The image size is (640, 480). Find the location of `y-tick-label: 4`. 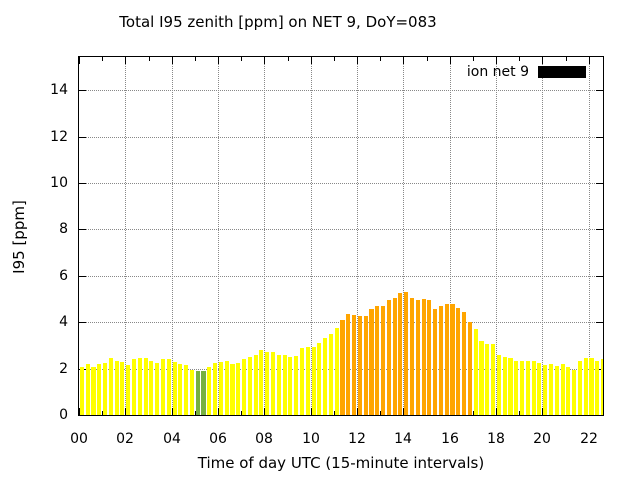

y-tick-label: 4 is located at coordinates (63, 322).